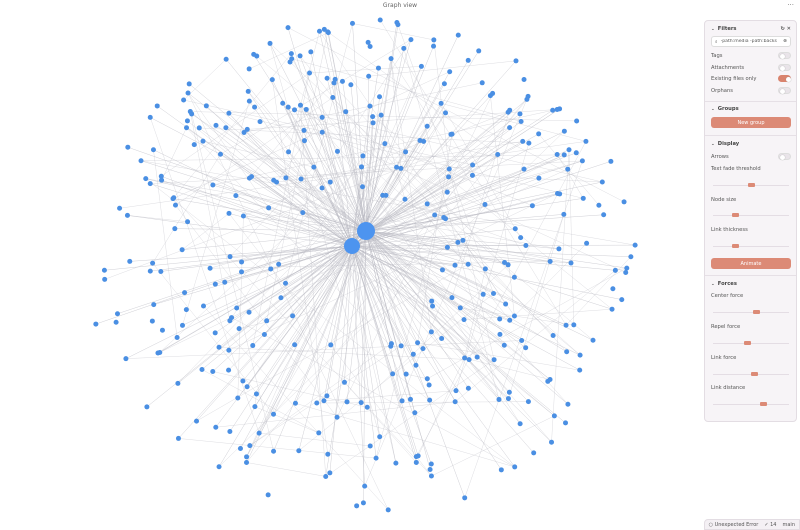  Describe the element at coordinates (724, 283) in the screenshot. I see `forces-header: ⌄ Forces` at that location.